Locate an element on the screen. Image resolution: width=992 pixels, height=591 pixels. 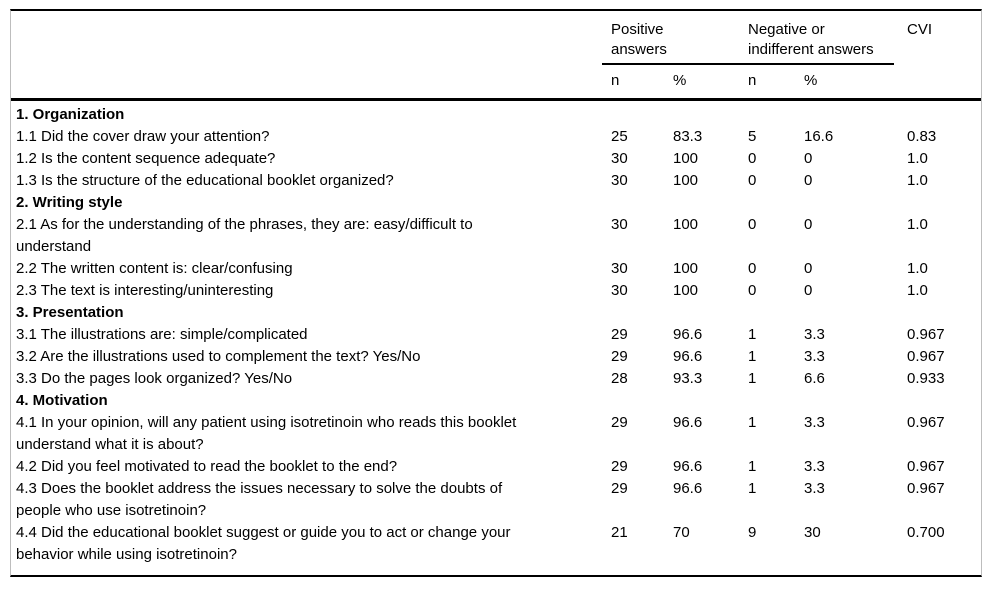
subheader-cvi-spacer is located at coordinates (944, 81).